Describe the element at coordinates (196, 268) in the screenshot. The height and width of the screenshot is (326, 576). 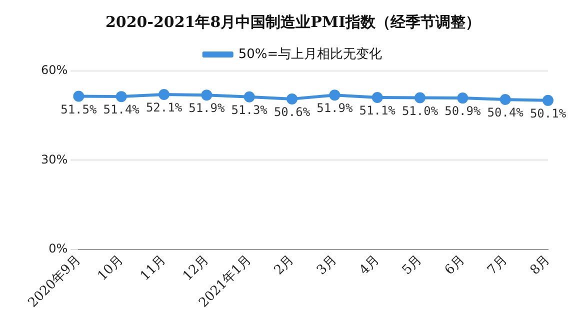
I see `x-tick-label: 12月` at that location.